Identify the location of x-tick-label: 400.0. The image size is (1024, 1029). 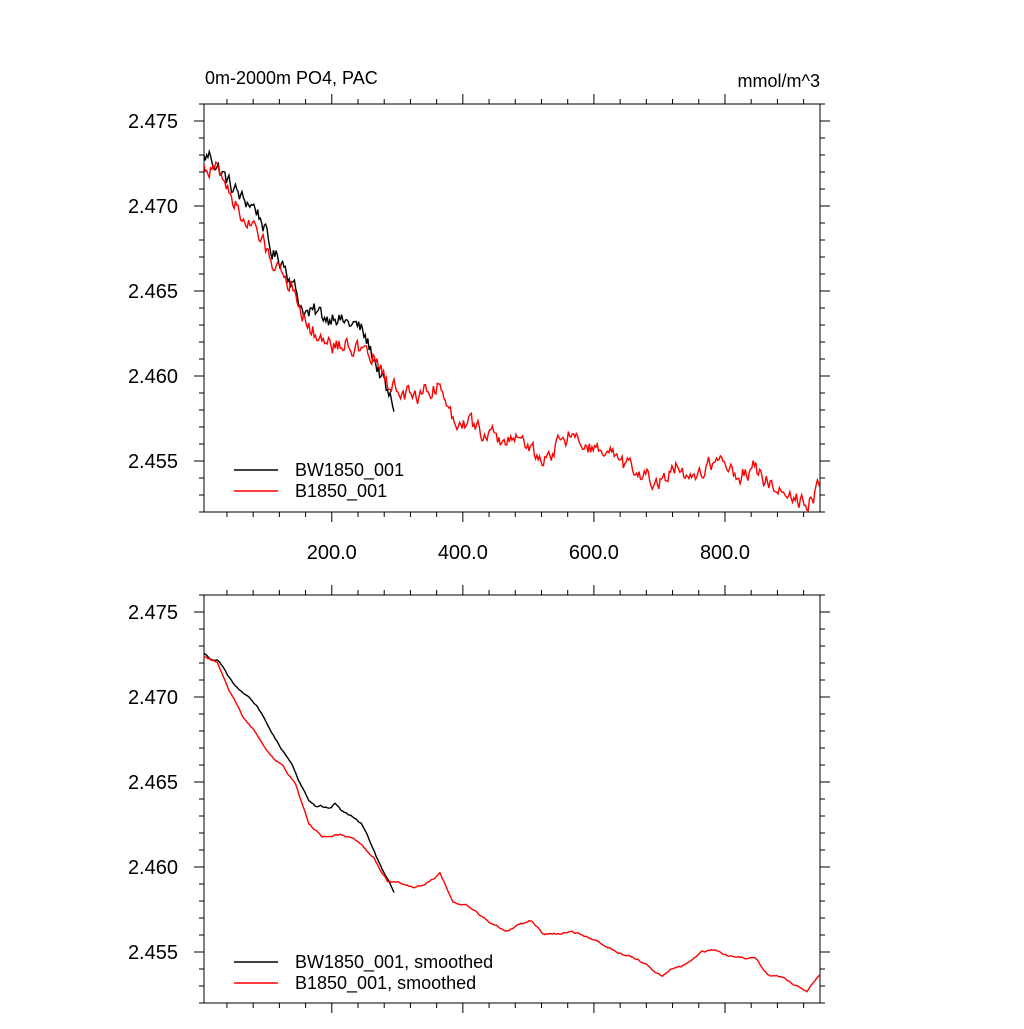
(463, 553).